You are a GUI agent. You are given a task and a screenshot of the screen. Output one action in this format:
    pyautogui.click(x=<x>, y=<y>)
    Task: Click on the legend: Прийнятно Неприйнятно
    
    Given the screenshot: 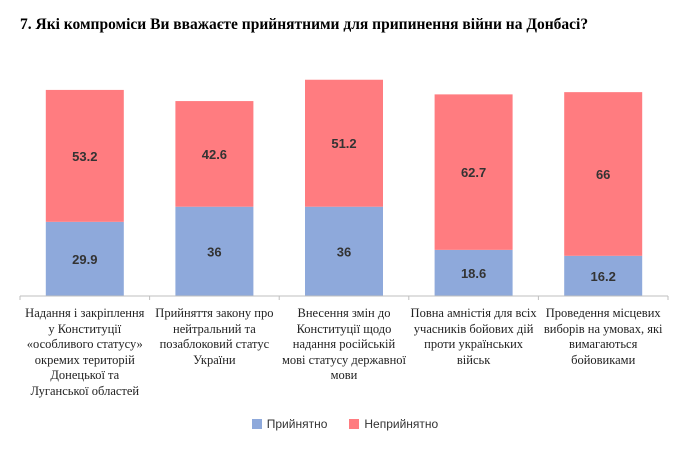 What is the action you would take?
    pyautogui.click(x=345, y=424)
    